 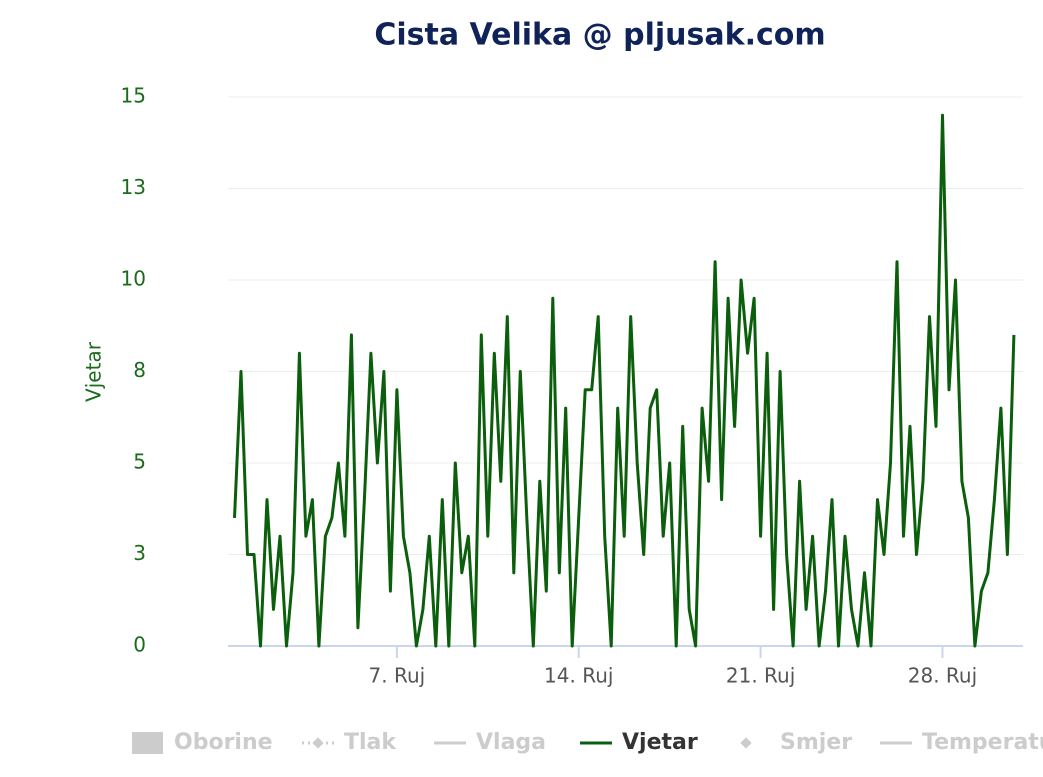 I want to click on legend-item: Oborine, so click(x=223, y=742).